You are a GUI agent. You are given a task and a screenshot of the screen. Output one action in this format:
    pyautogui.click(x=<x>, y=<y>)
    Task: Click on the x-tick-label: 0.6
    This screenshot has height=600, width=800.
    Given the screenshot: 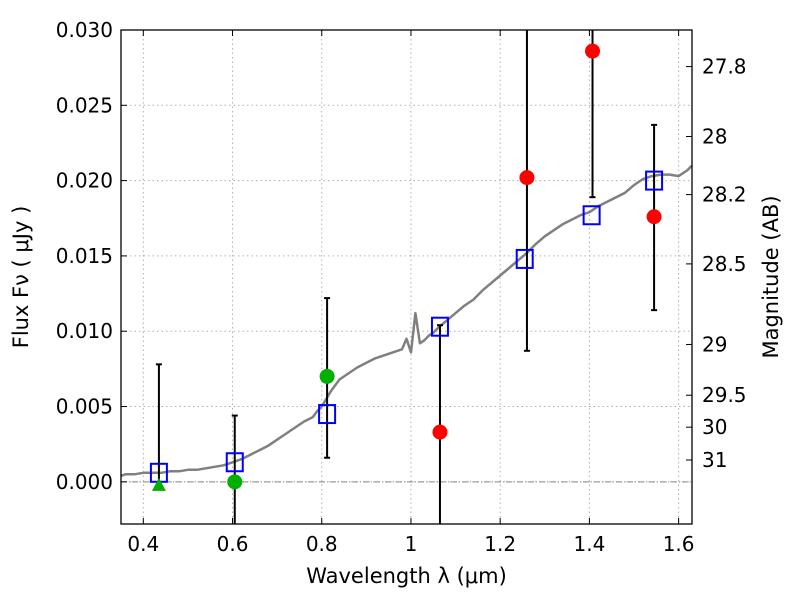 What is the action you would take?
    pyautogui.click(x=233, y=544)
    